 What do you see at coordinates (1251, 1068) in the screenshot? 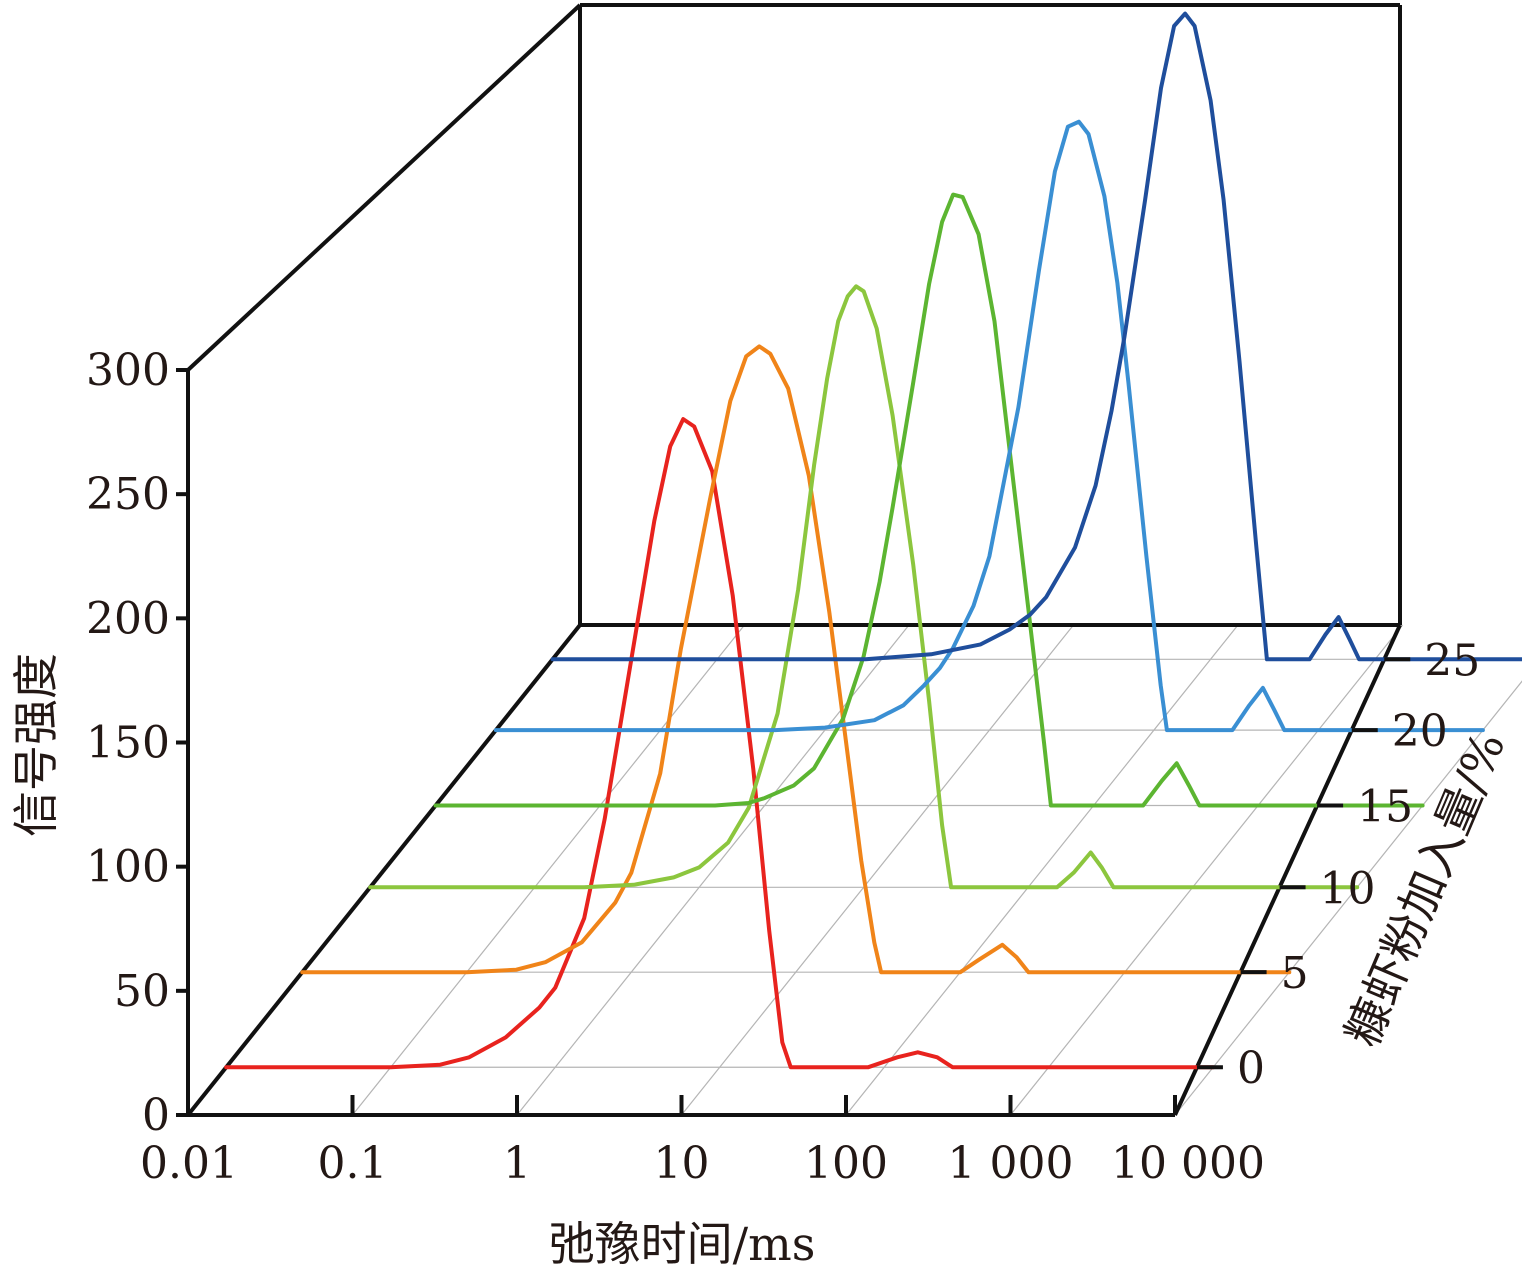
I see `z-tick-label: 0` at bounding box center [1251, 1068].